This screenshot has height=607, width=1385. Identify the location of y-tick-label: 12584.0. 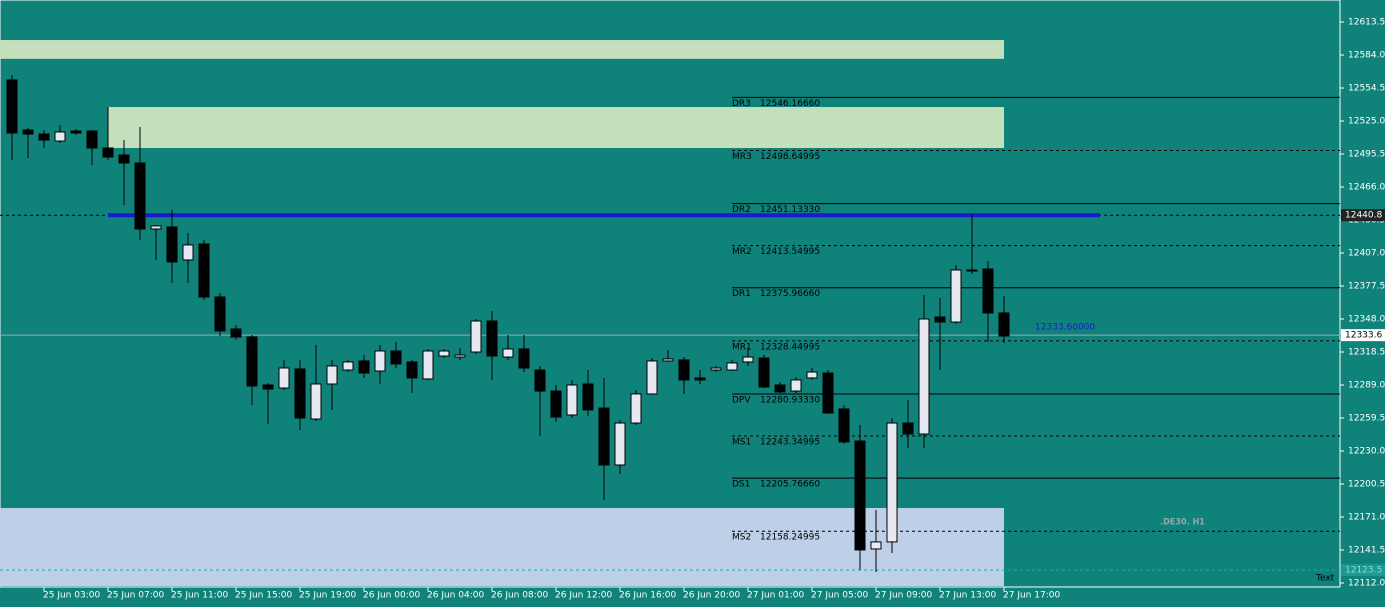
(1366, 56).